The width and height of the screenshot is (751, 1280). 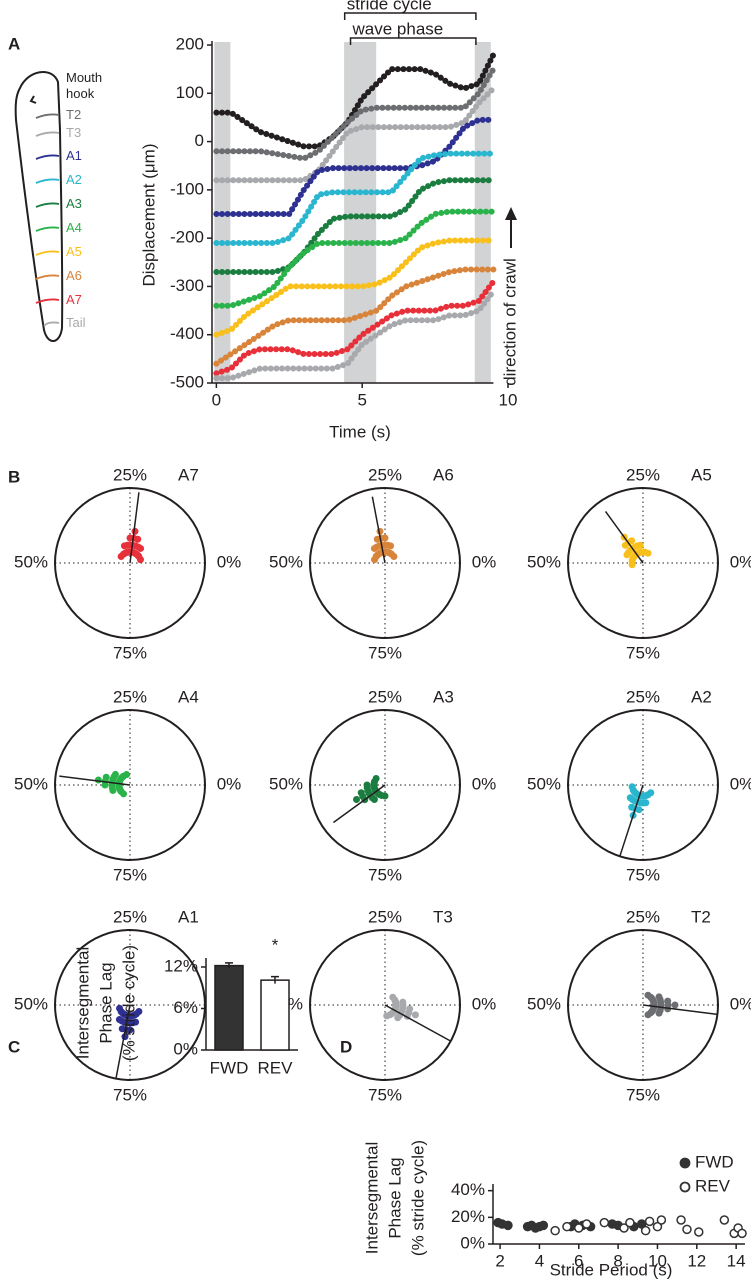 What do you see at coordinates (275, 979) in the screenshot?
I see `error-bar` at bounding box center [275, 979].